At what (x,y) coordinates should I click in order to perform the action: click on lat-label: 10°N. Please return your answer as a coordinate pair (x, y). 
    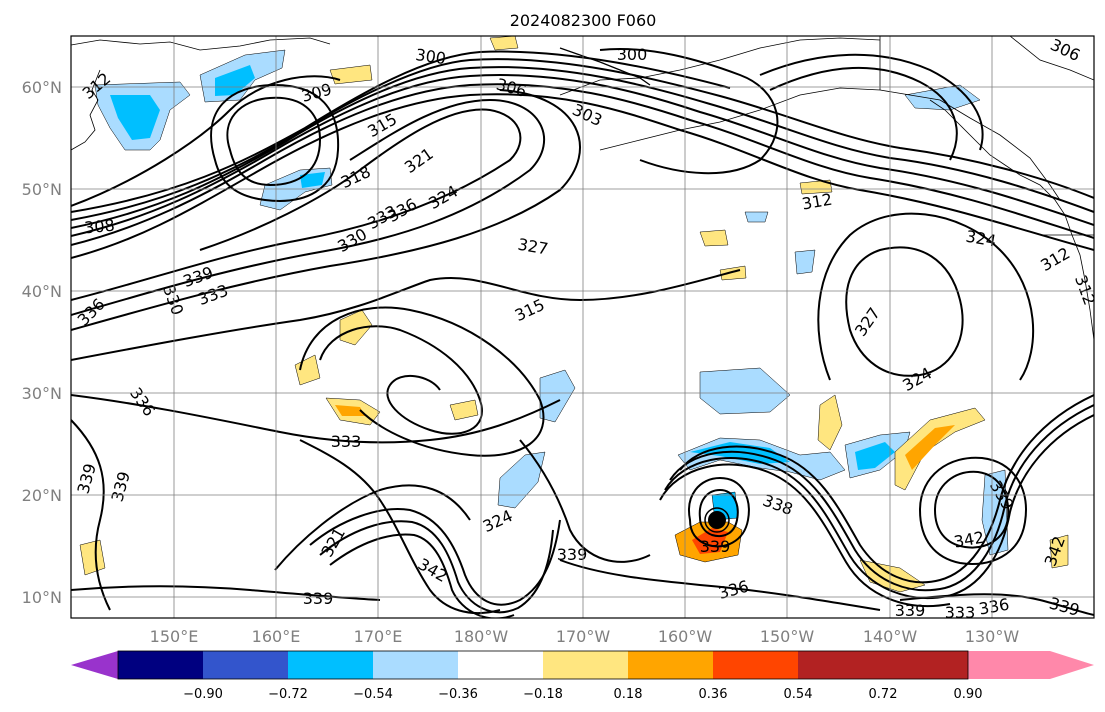
    Looking at the image, I should click on (42, 597).